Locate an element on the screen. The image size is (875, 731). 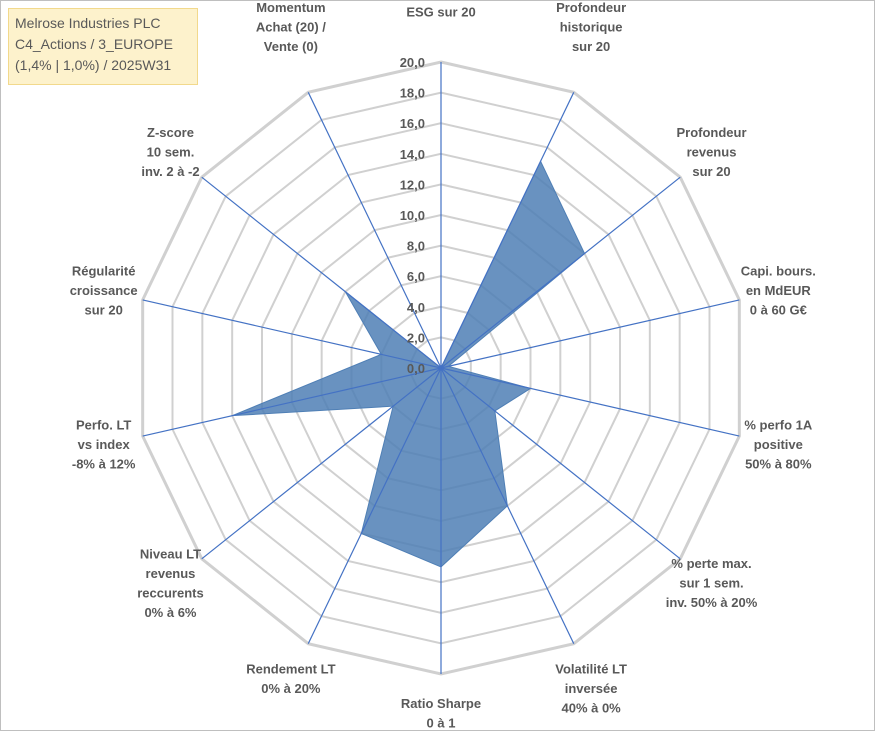
axis-label-line: Rendement LT is located at coordinates (290, 669).